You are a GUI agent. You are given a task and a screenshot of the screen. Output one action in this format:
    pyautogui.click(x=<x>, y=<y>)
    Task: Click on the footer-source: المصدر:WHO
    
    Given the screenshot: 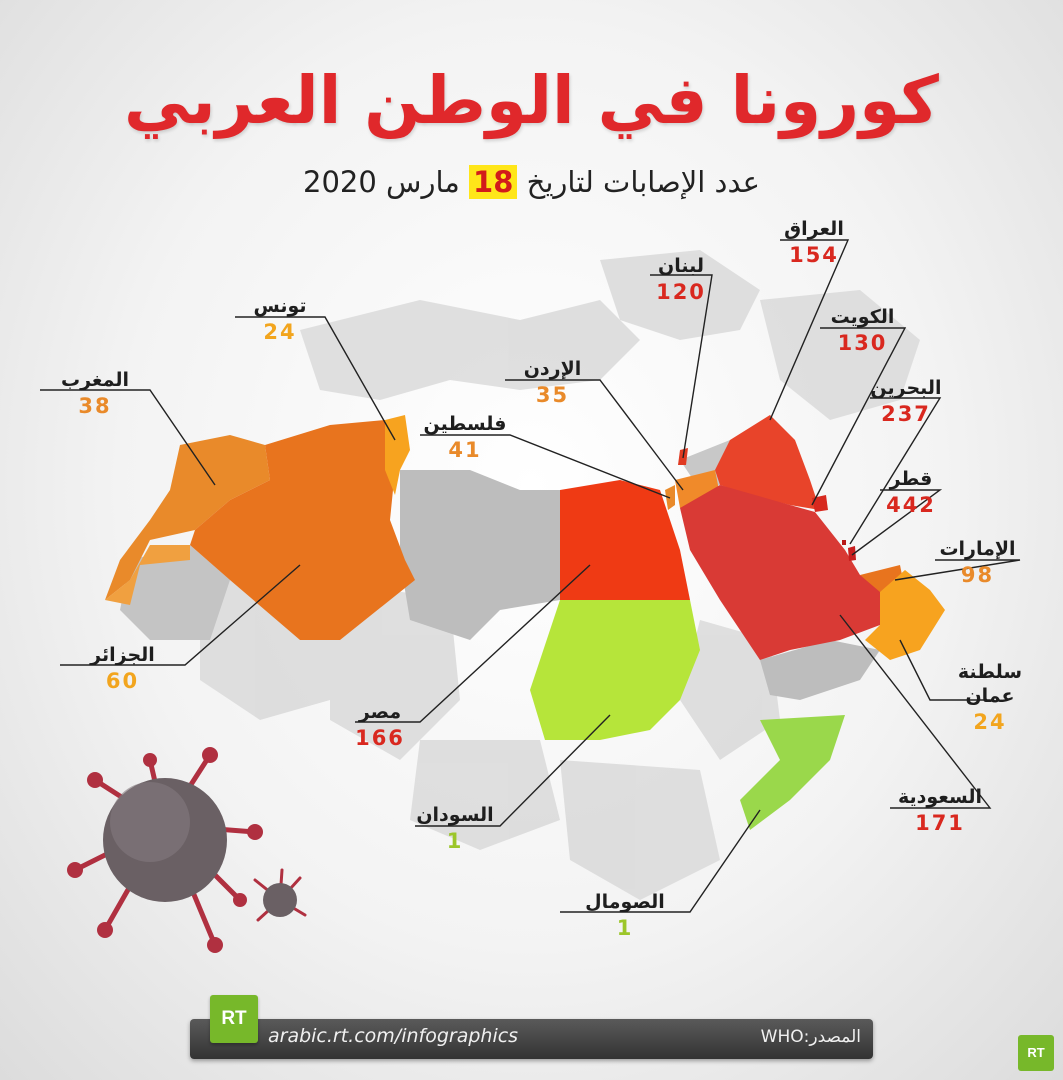 What is the action you would take?
    pyautogui.click(x=810, y=1037)
    